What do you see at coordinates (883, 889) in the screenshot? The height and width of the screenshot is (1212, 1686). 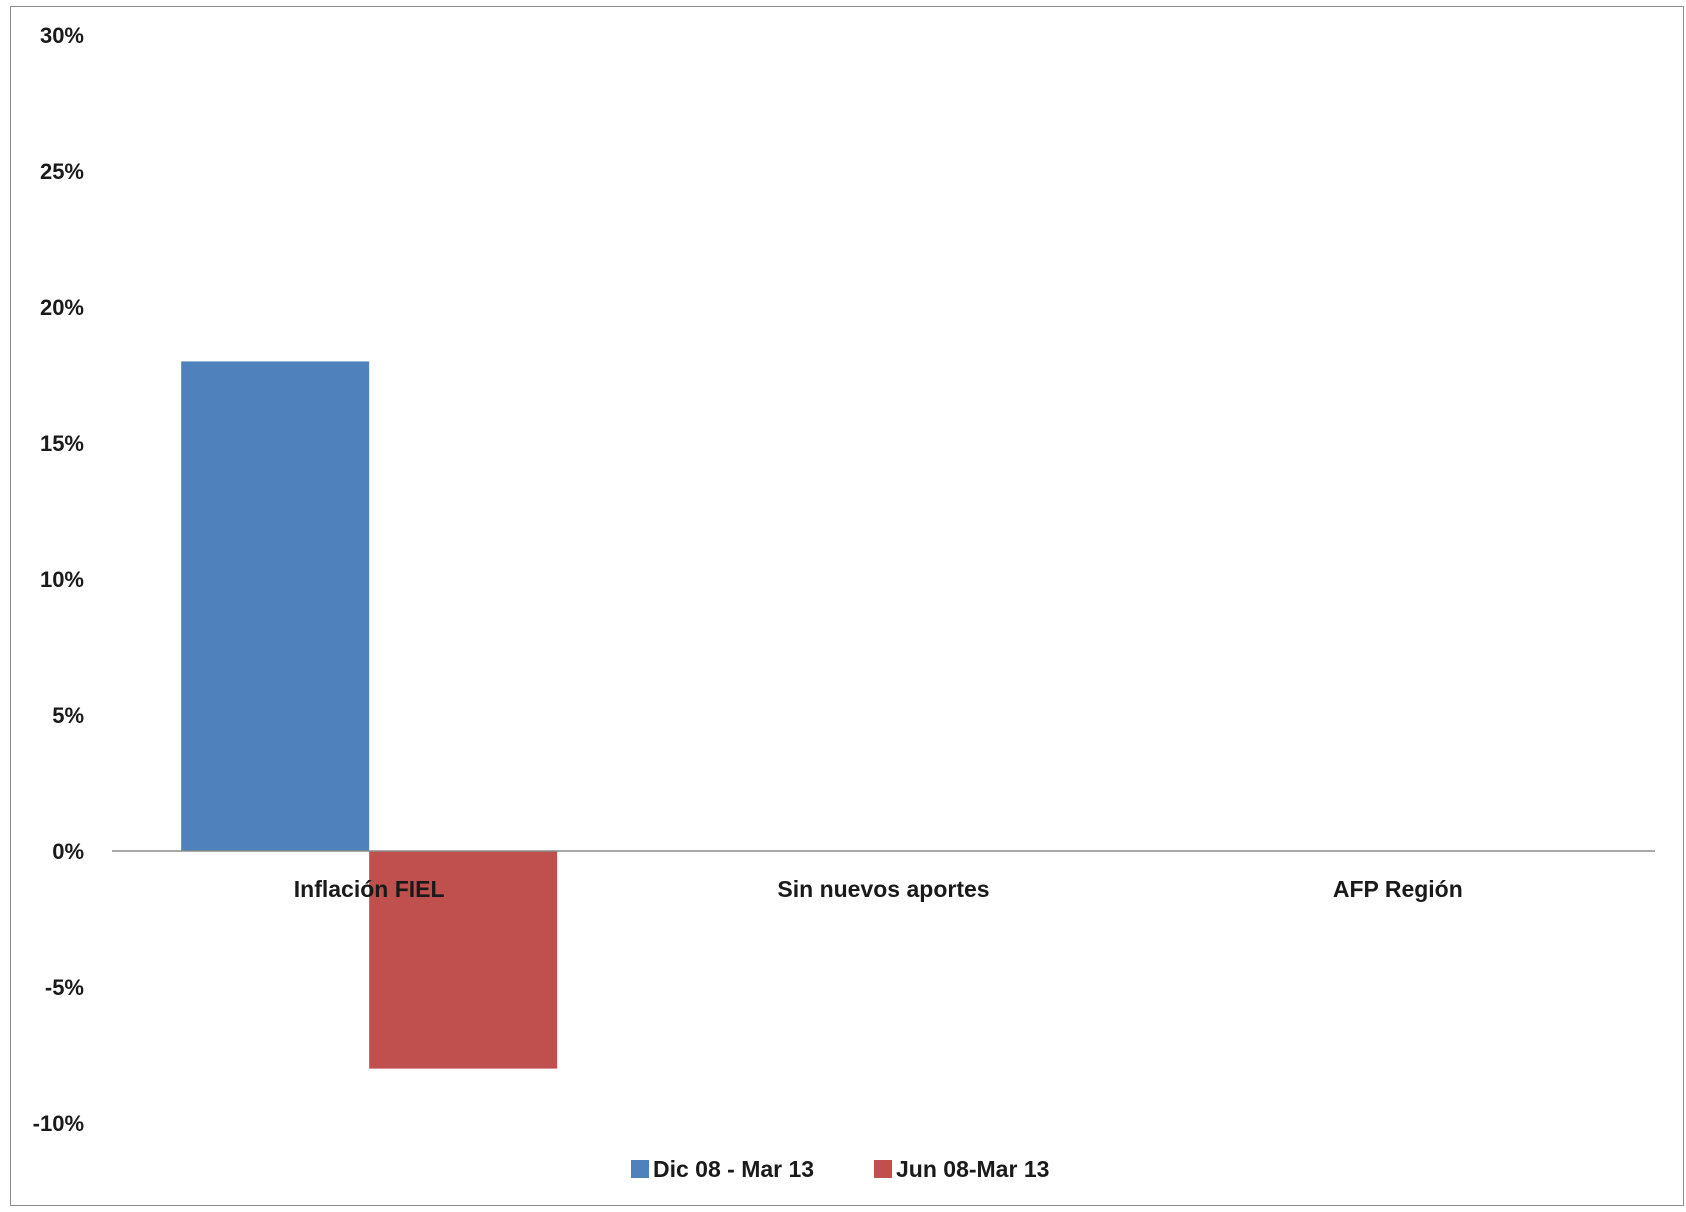 I see `category-label: Sin nuevos aportes` at bounding box center [883, 889].